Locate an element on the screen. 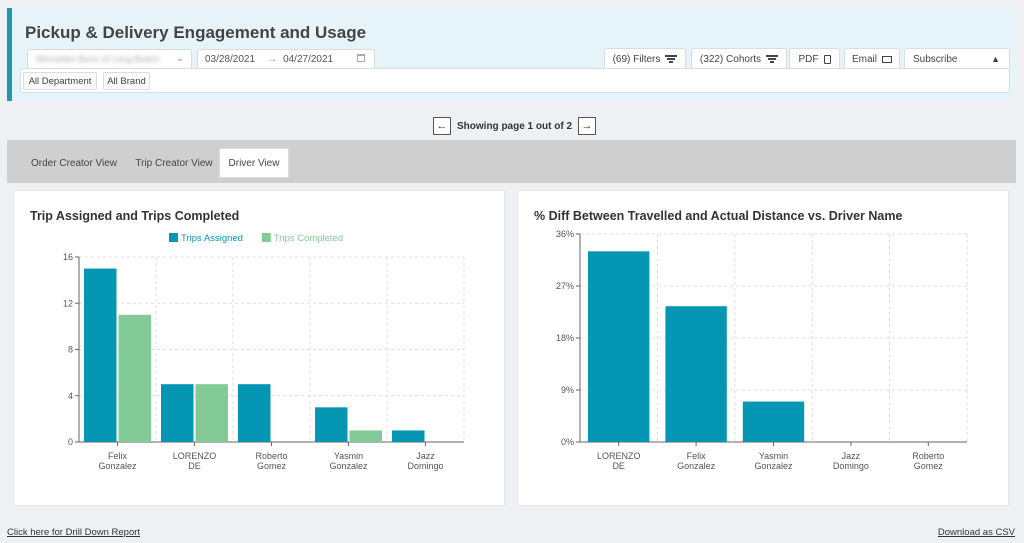  page-title: Pickup & Delivery Engagement and Usage is located at coordinates (196, 32).